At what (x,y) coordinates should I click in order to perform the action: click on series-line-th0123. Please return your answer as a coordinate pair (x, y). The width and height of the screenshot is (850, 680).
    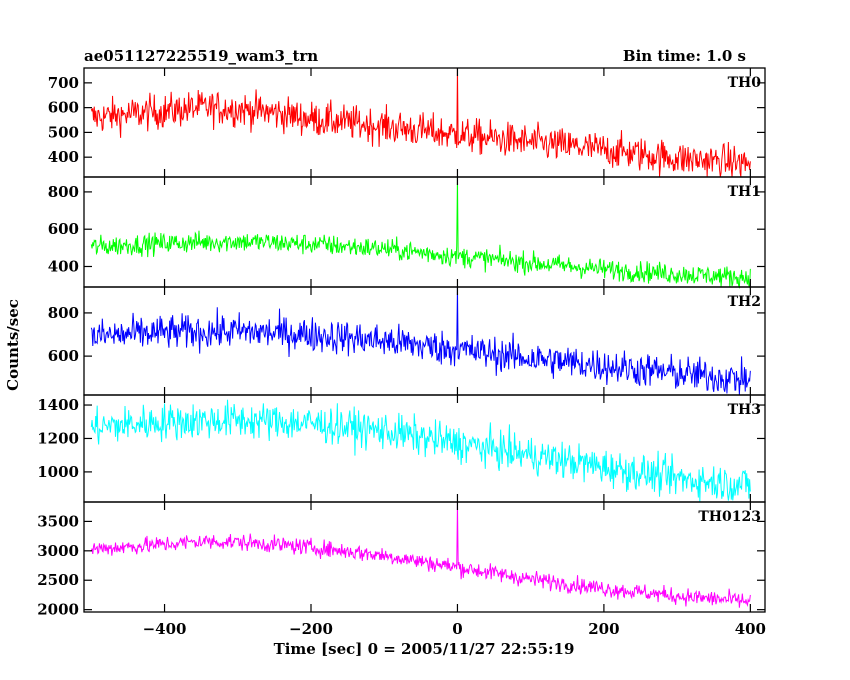
    Looking at the image, I should click on (420, 554).